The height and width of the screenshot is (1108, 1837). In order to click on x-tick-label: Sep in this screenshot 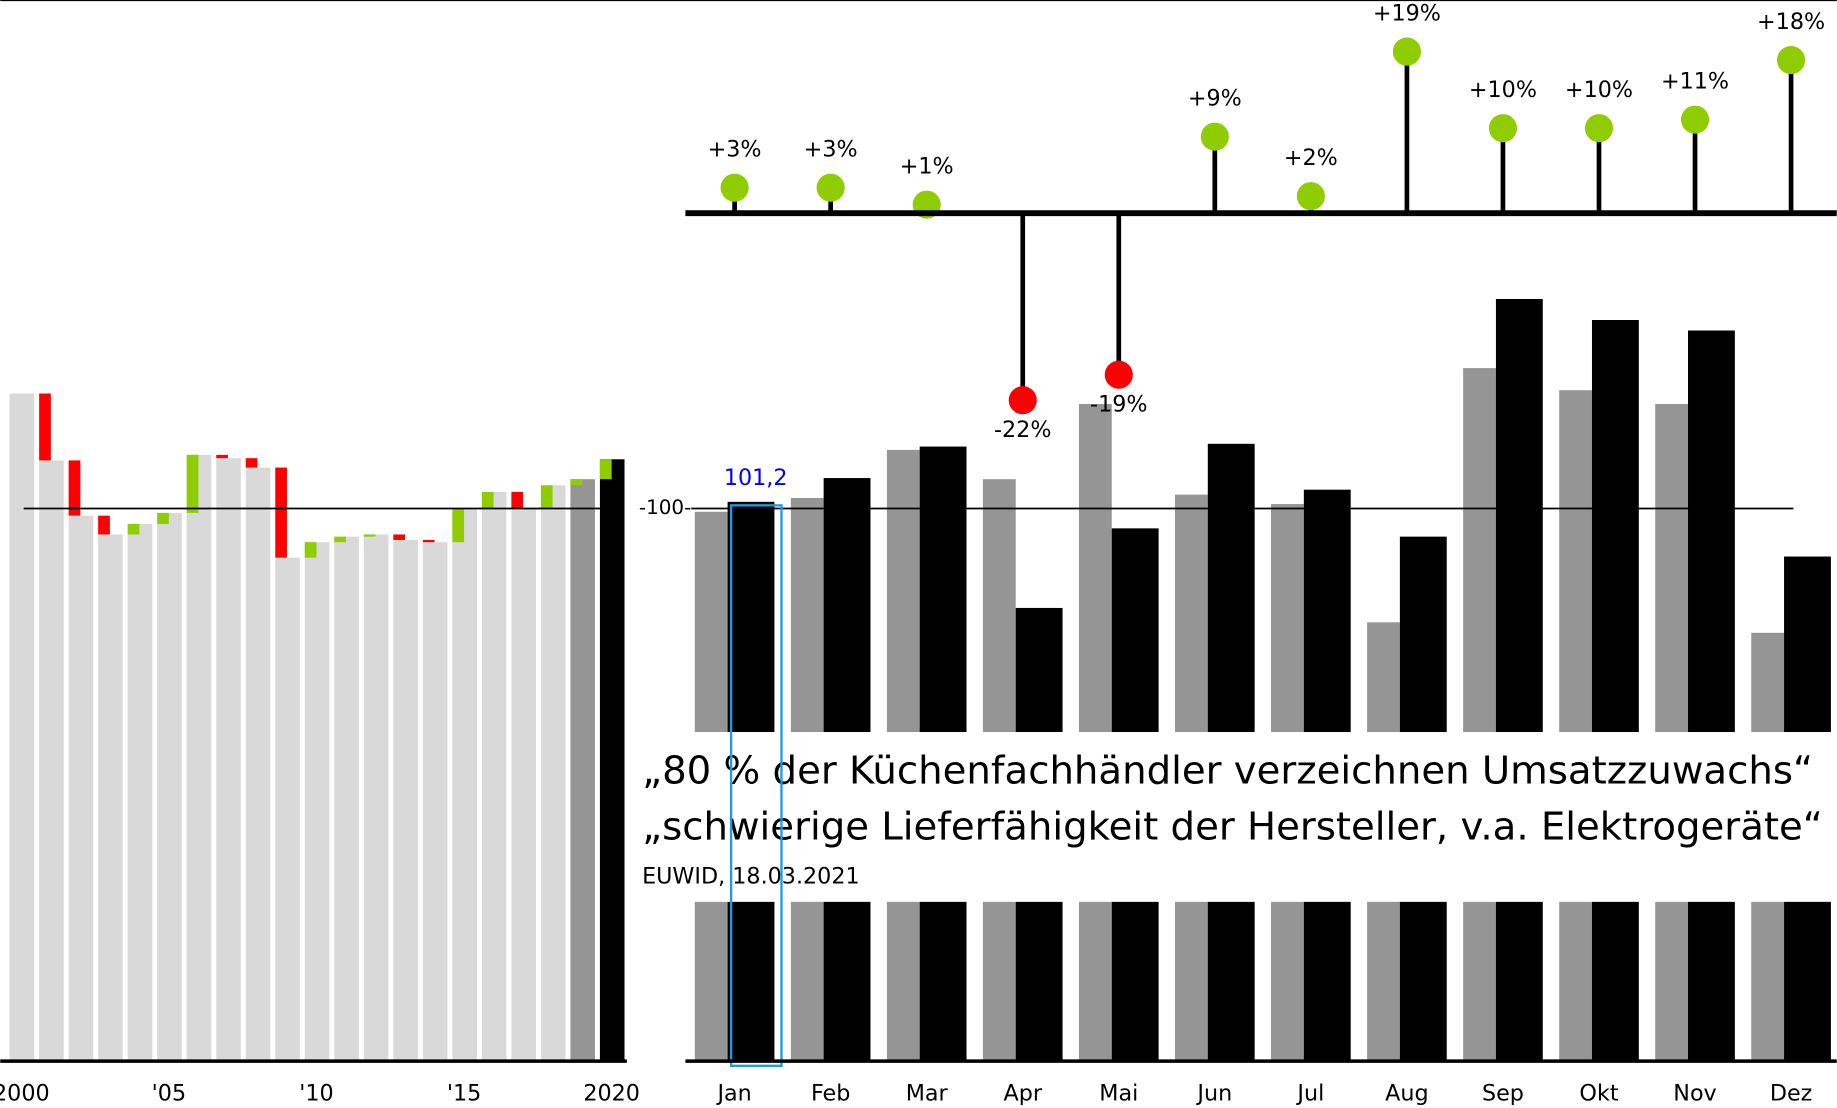, I will do `click(1503, 1093)`.